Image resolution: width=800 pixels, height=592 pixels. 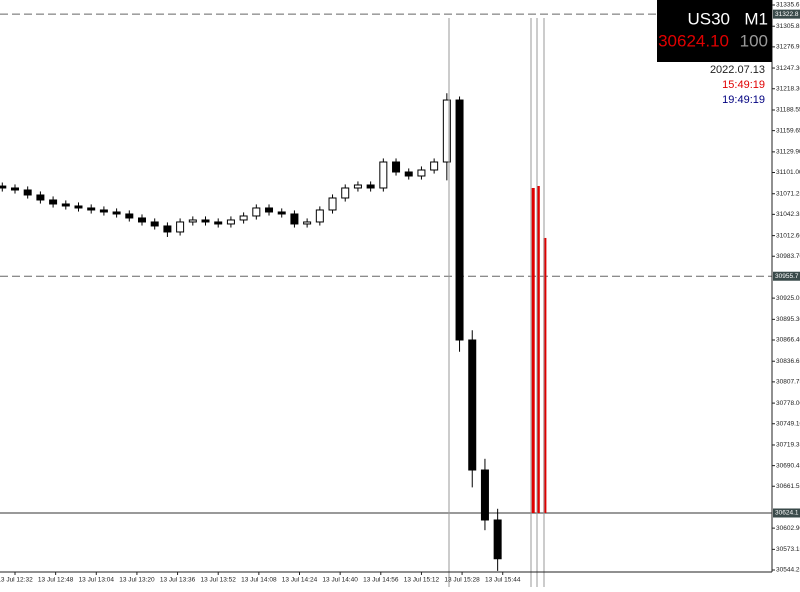 I want to click on y-tick-label: 30807.75, so click(x=788, y=382).